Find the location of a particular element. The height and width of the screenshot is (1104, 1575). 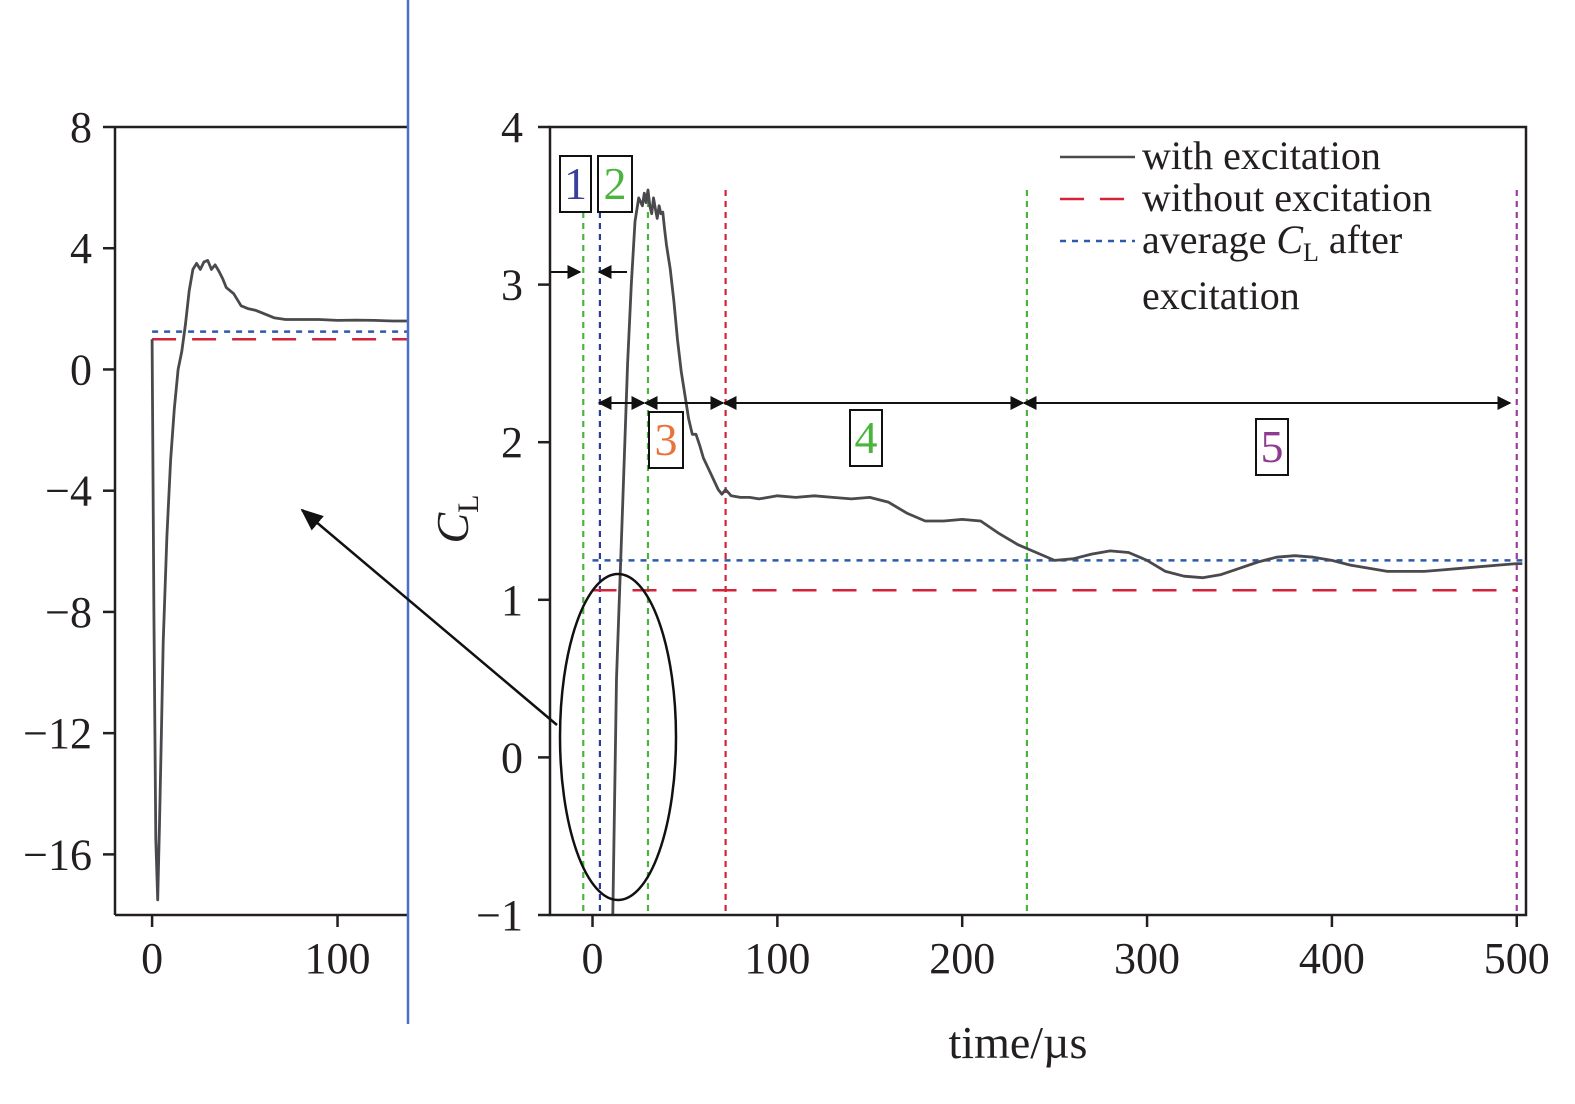

y-tick-label: −8 is located at coordinates (68, 612).